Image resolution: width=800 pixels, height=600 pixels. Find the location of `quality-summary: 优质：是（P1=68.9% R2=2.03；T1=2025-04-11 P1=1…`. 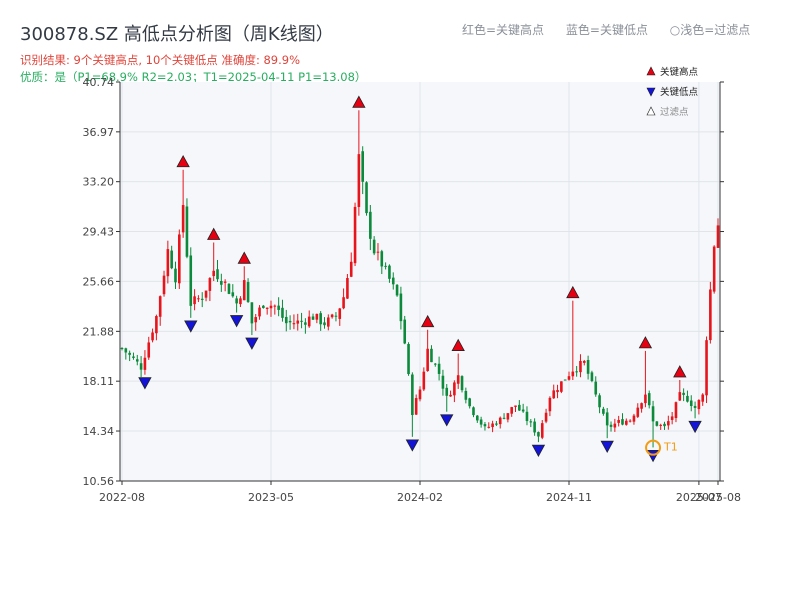

quality-summary: 优质：是（P1=68.9% R2=2.03；T1=2025-04-11 P1=1… is located at coordinates (193, 77).